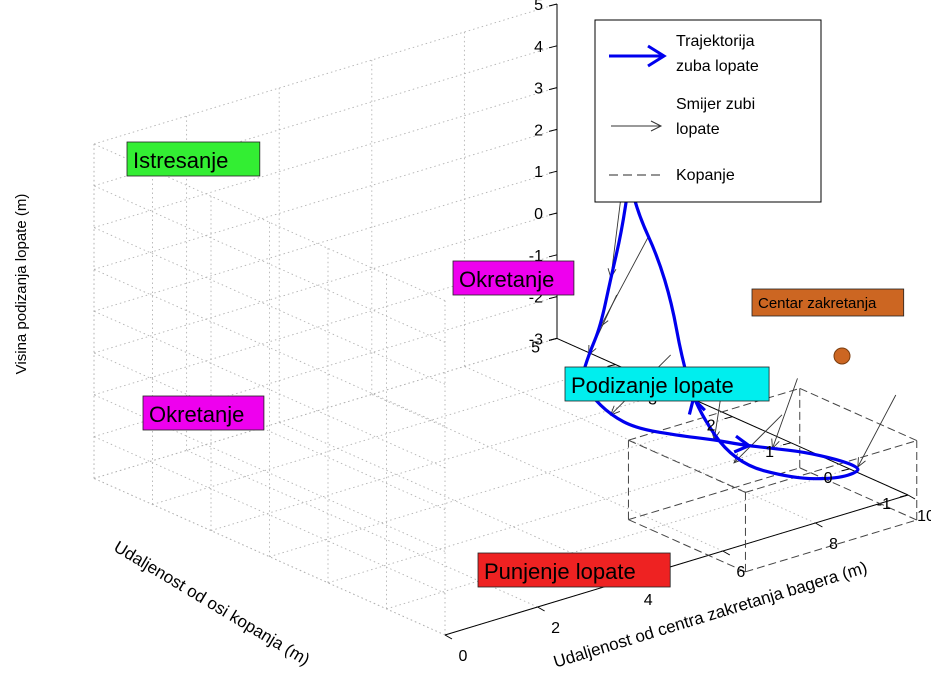 The height and width of the screenshot is (682, 931). What do you see at coordinates (705, 175) in the screenshot?
I see `legend-digging-label: Kopanje` at bounding box center [705, 175].